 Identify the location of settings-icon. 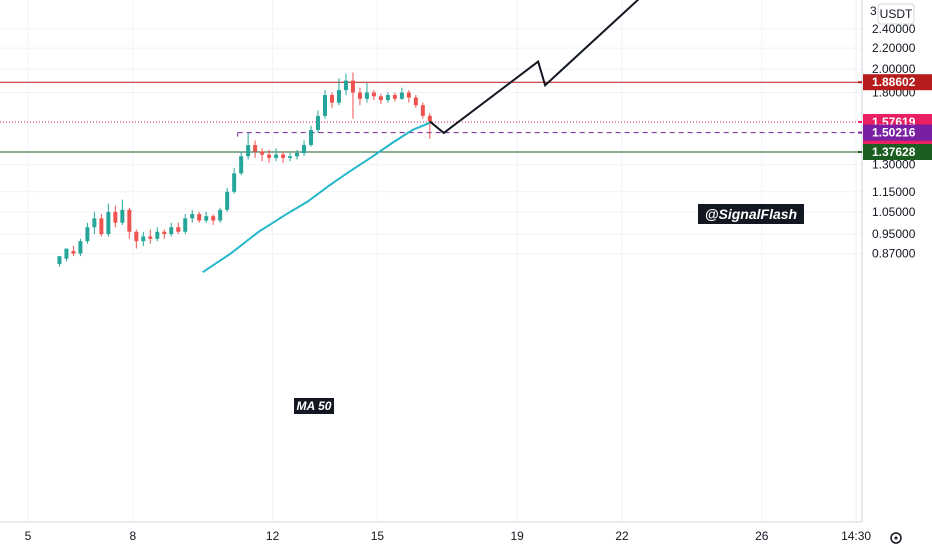
(896, 538).